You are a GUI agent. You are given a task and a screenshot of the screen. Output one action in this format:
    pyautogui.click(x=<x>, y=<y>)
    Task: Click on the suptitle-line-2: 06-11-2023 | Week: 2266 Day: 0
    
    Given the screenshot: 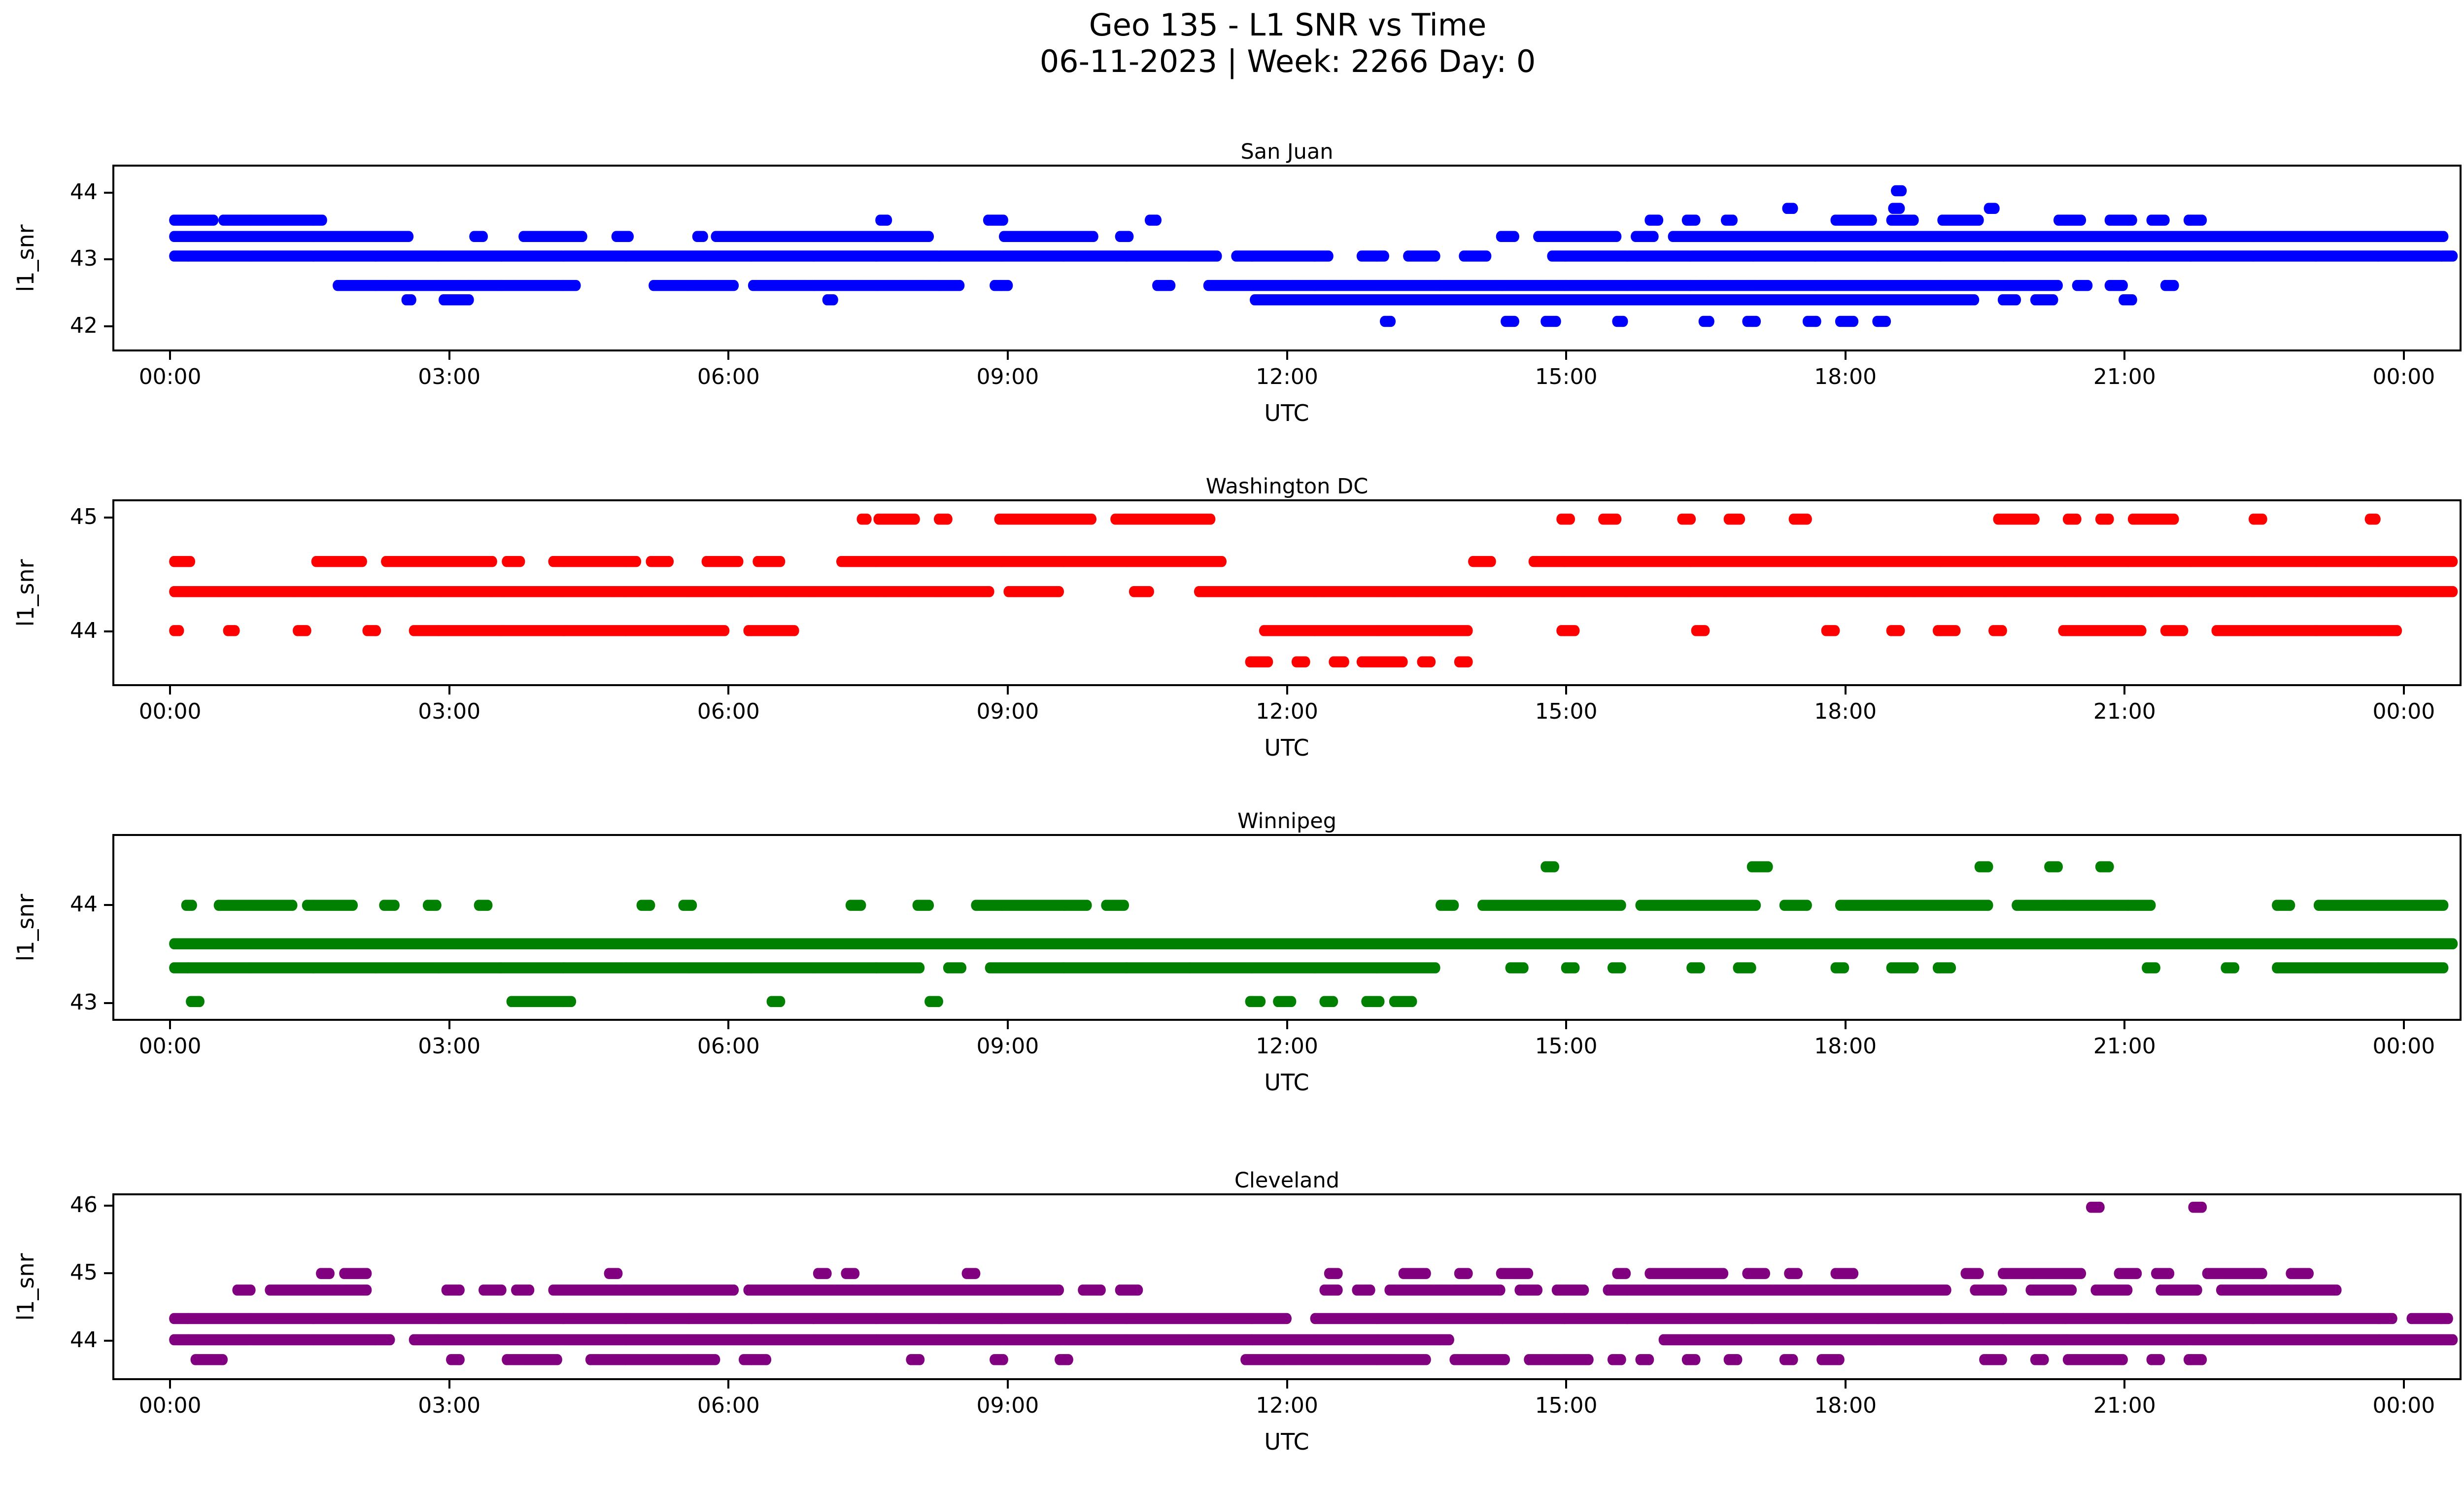 What is the action you would take?
    pyautogui.click(x=1288, y=61)
    